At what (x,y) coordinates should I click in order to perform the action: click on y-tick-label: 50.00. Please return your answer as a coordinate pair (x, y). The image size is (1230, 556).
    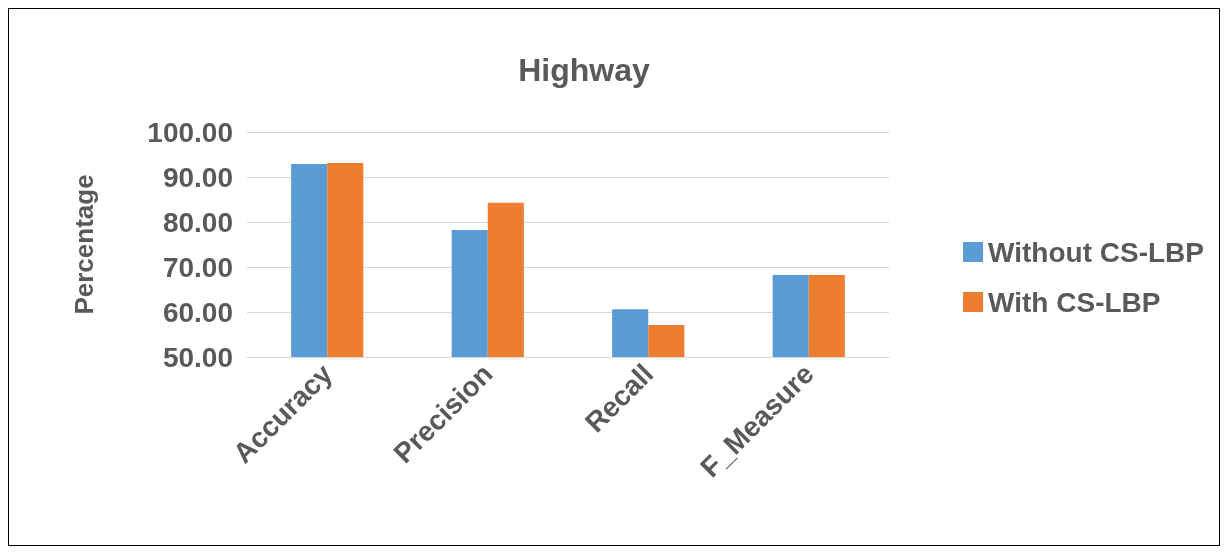
    Looking at the image, I should click on (197, 357).